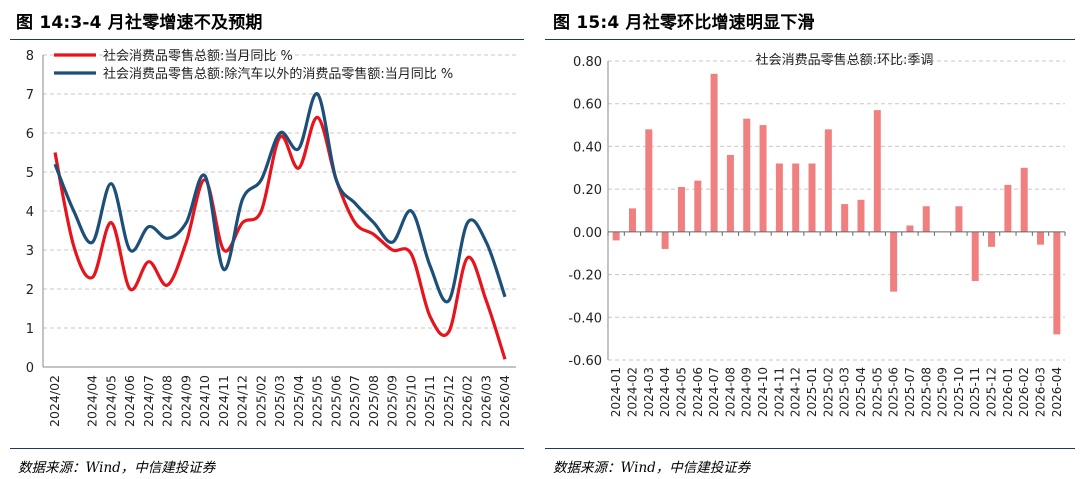  I want to click on right-source-note: 数据来源：Wind，中信建投证券, so click(652, 468).